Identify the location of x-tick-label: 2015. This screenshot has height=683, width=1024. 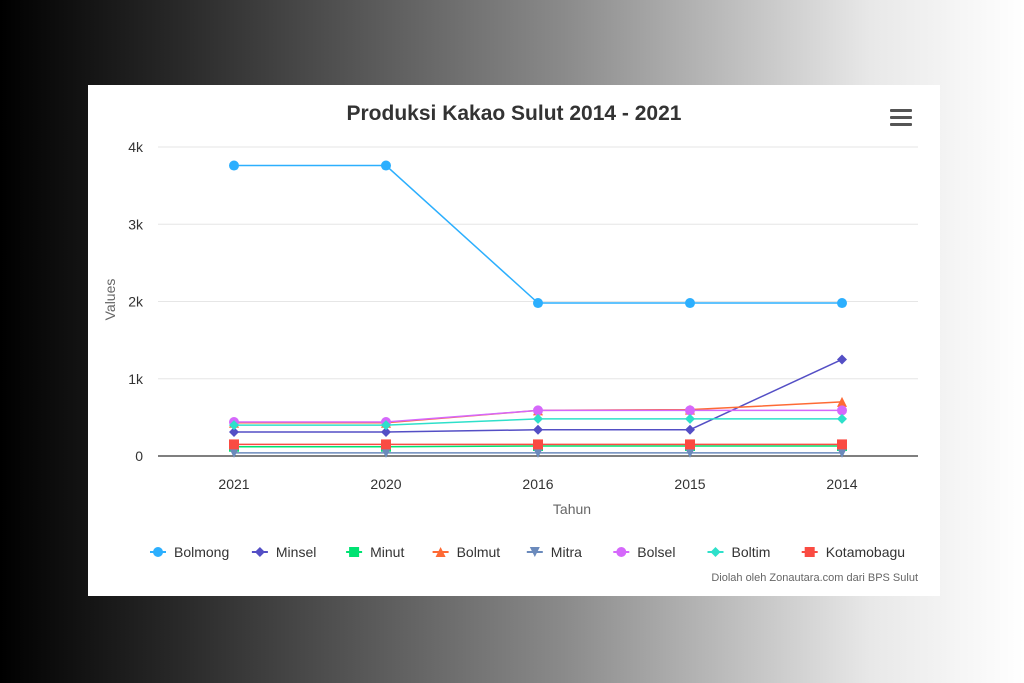
(689, 484).